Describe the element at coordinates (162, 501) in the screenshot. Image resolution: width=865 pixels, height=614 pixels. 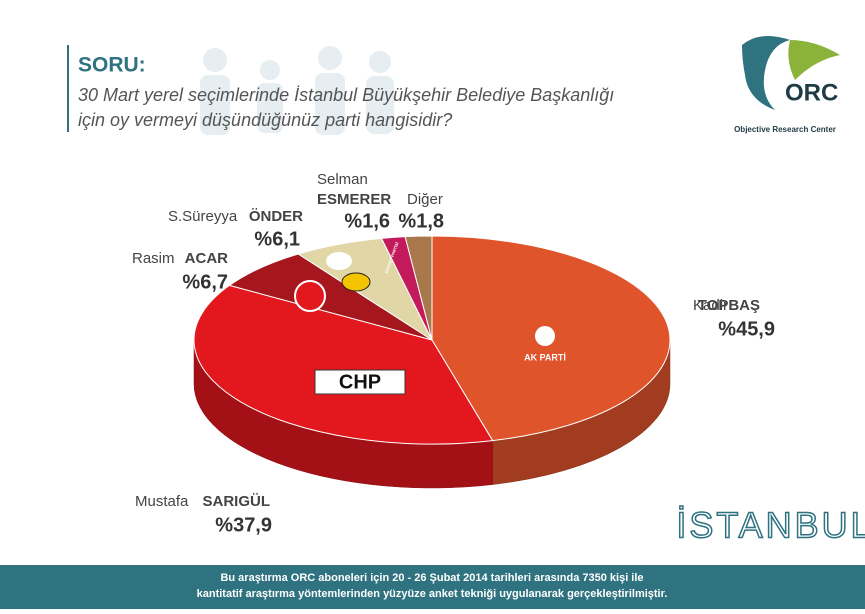
I see `candidate-first-name: Mustafa` at that location.